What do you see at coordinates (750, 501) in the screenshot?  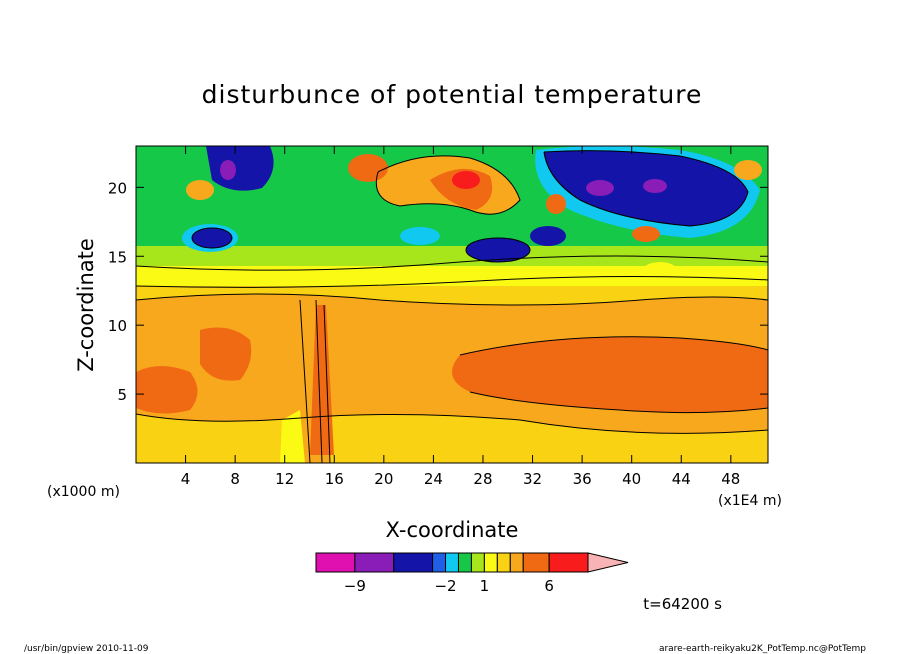 I see `x-unit-right: (x1E4 m)` at bounding box center [750, 501].